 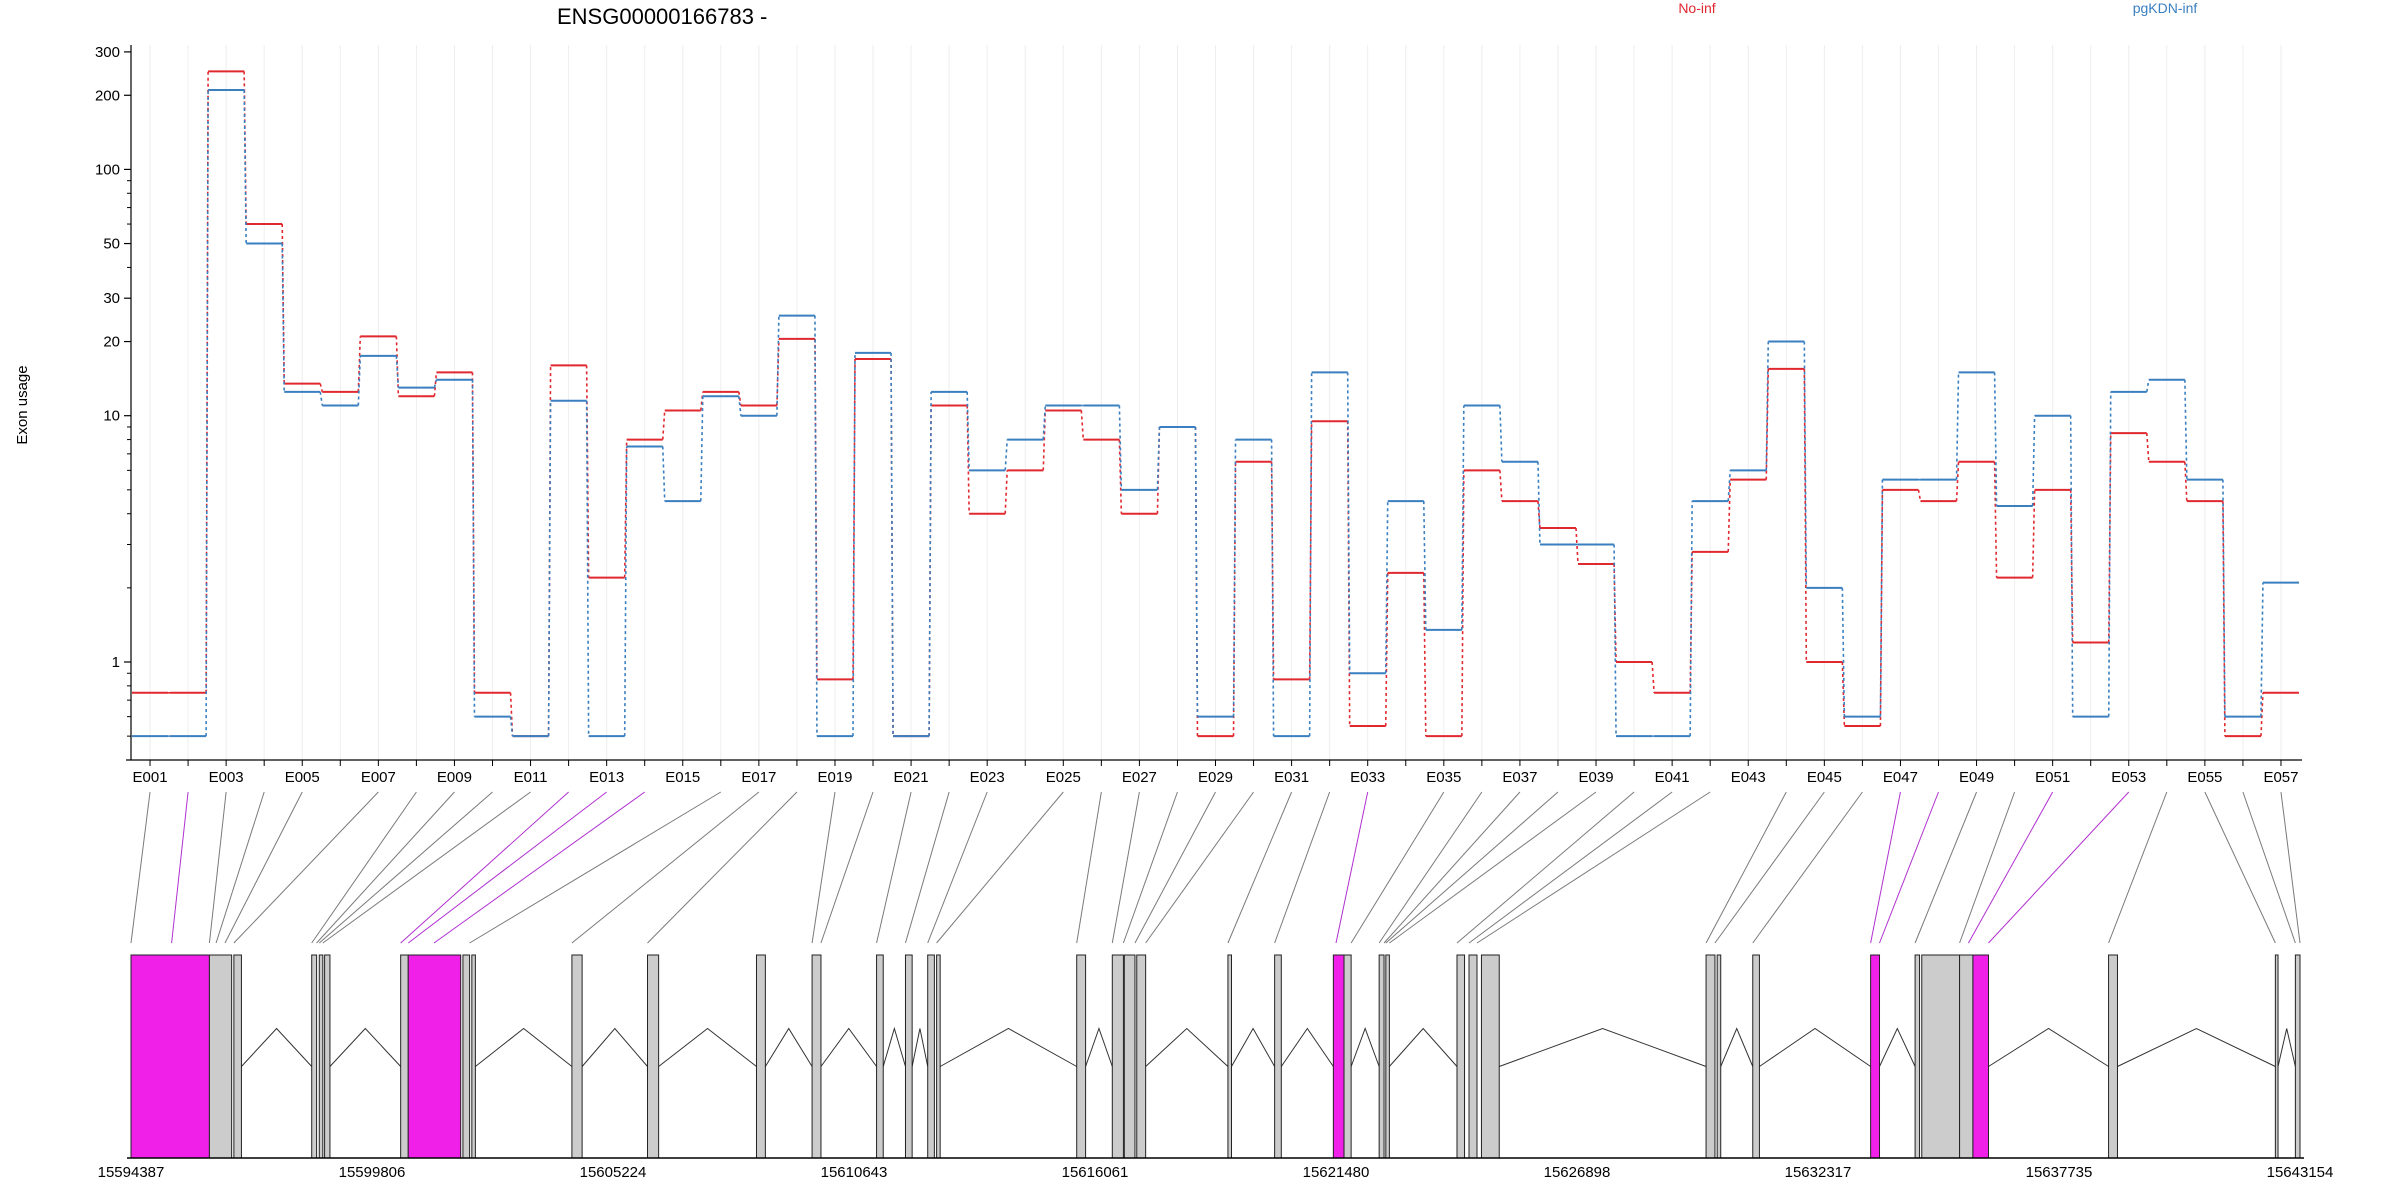 What do you see at coordinates (1672, 777) in the screenshot?
I see `x-tick-label: E041` at bounding box center [1672, 777].